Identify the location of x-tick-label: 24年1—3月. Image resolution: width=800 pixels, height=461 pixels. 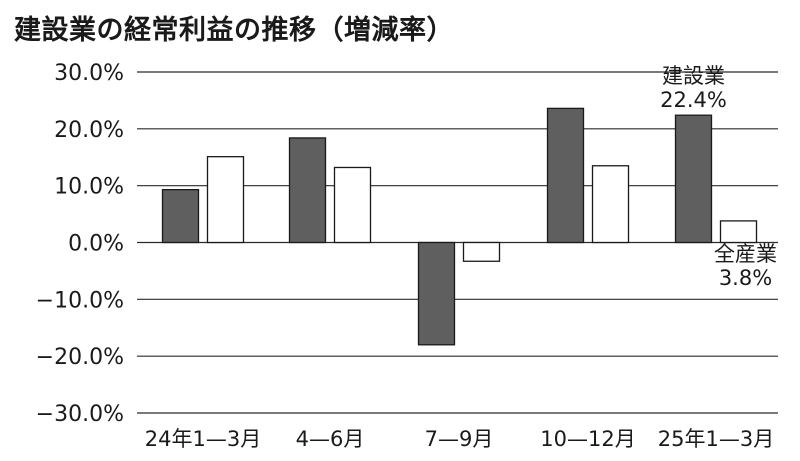
(203, 439).